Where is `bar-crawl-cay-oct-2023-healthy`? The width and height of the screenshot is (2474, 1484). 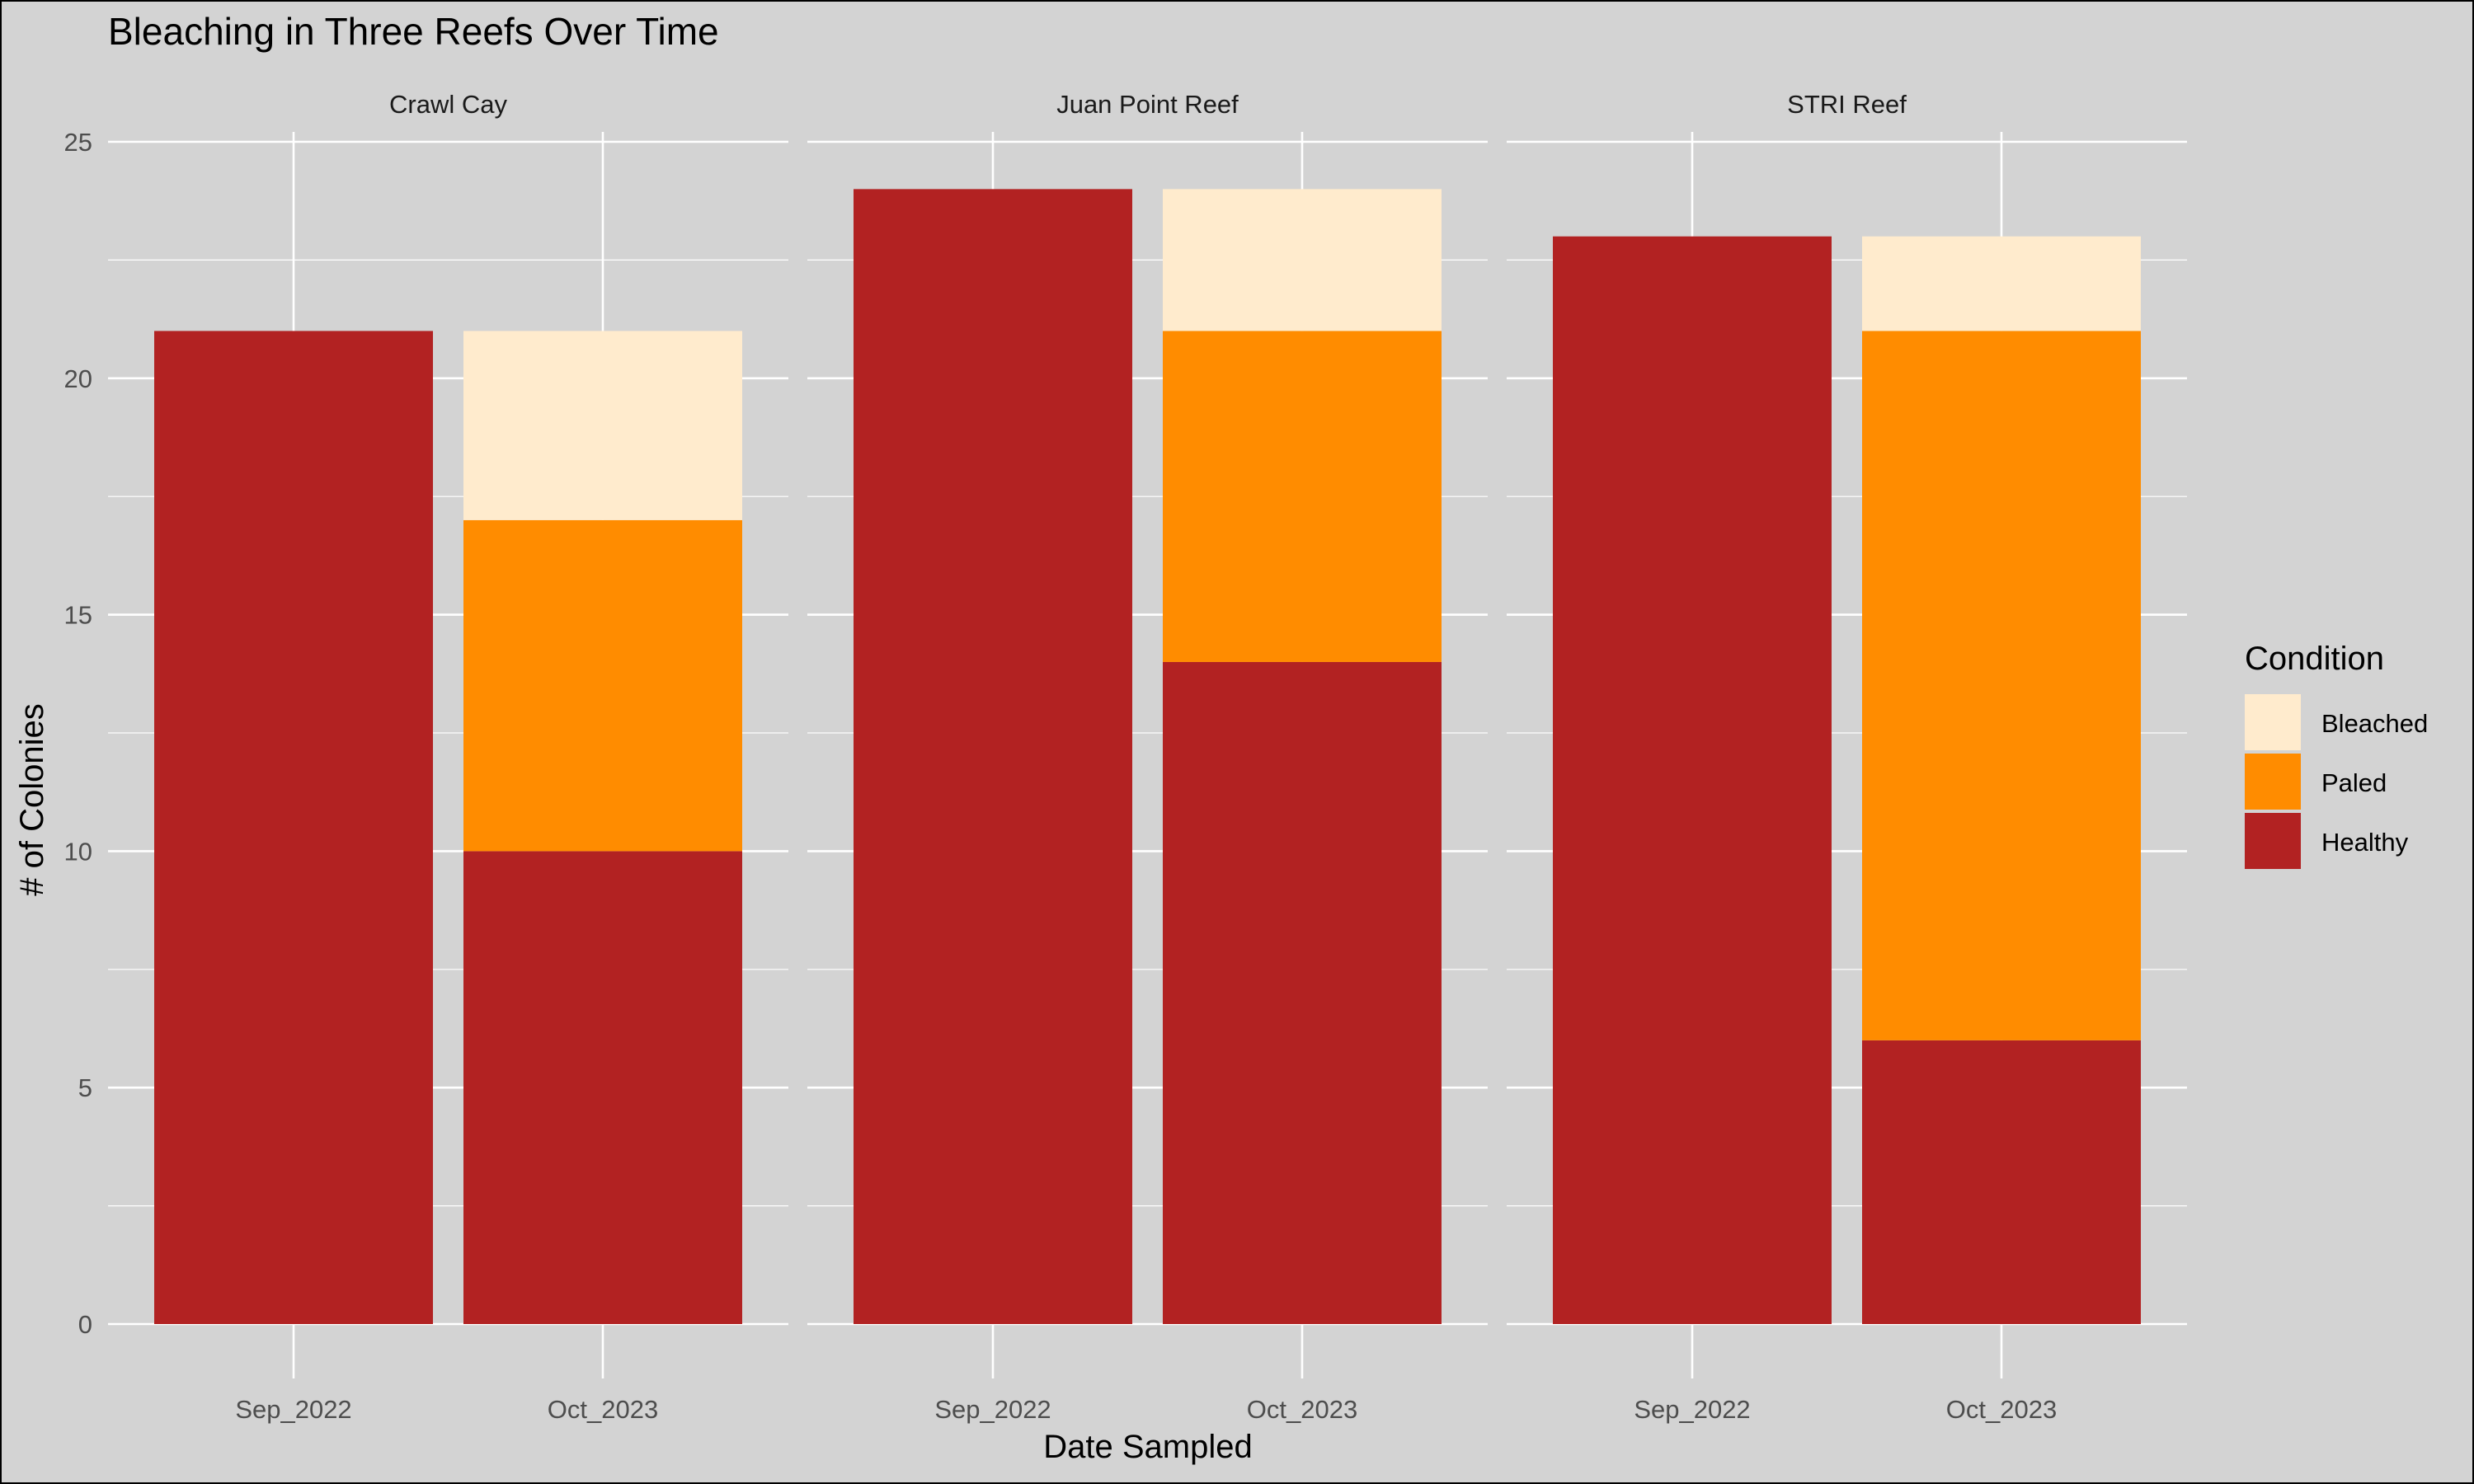
bar-crawl-cay-oct-2023-healthy is located at coordinates (602, 1087).